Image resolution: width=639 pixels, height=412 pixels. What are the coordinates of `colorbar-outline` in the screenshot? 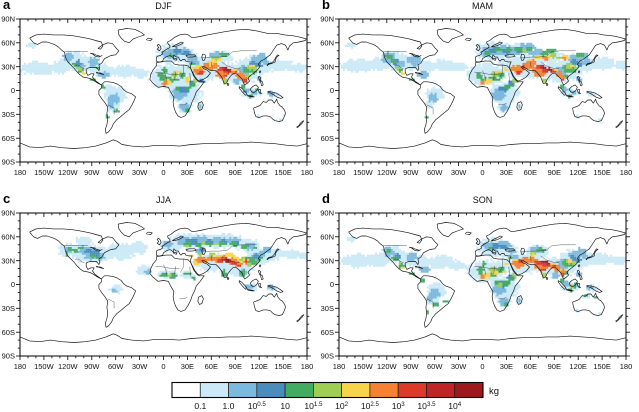 It's located at (327, 390).